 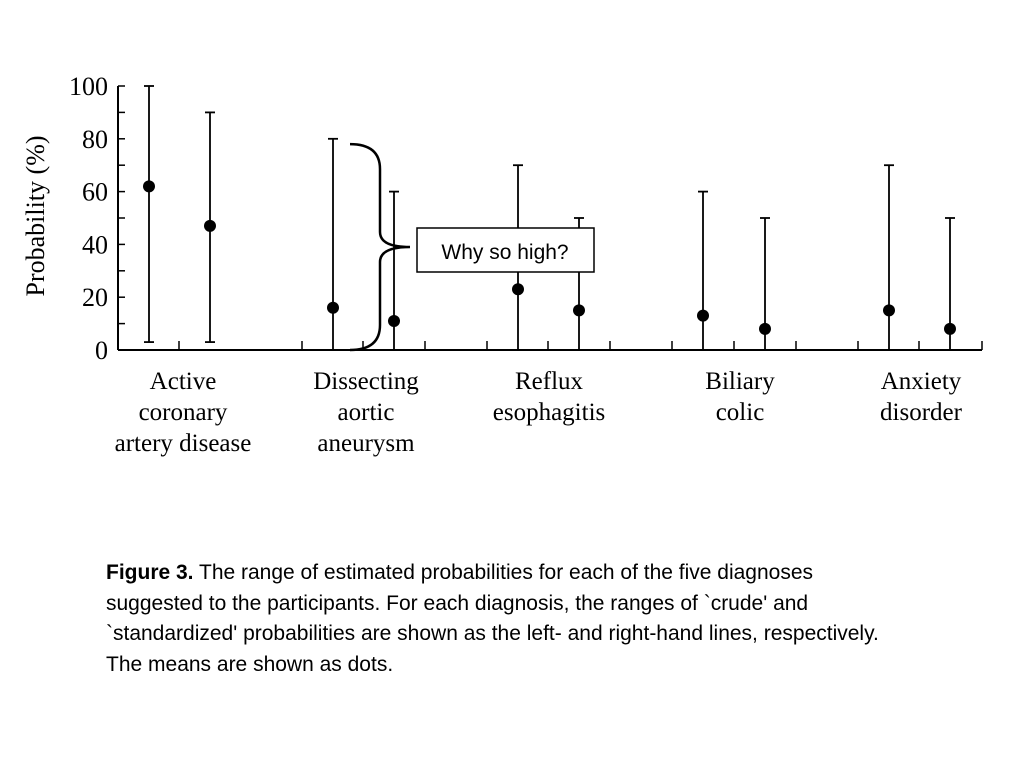 I want to click on category-label: Biliary colic, so click(x=740, y=397).